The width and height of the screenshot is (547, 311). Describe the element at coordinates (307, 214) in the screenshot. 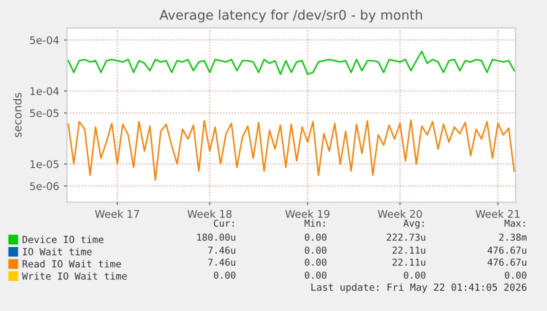

I see `x-tick-label: Week 19` at that location.